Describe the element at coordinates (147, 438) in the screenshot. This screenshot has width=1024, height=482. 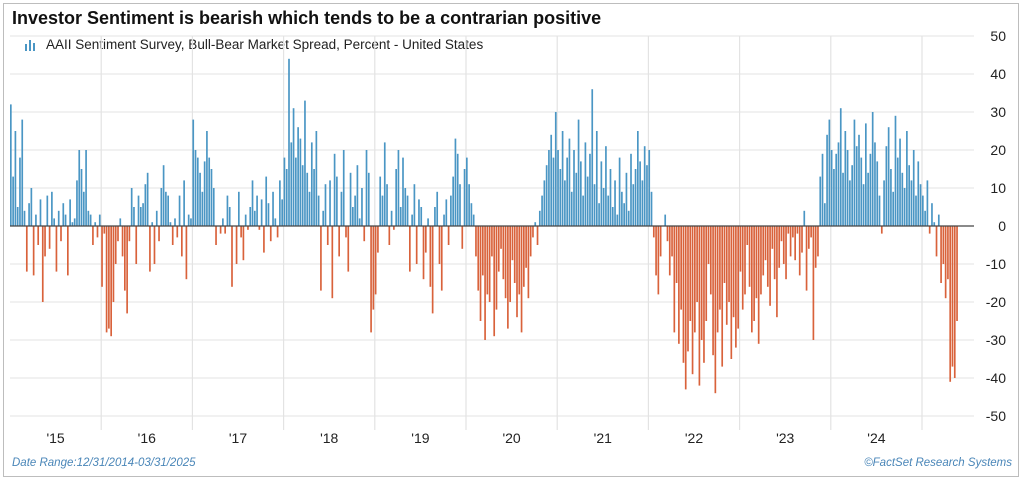
I see `x-tick-label: '16` at that location.